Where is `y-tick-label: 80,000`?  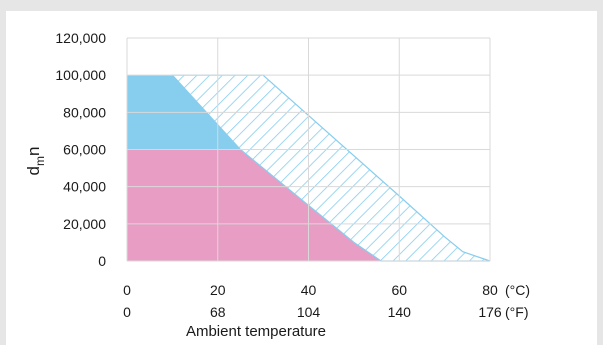
y-tick-label: 80,000 is located at coordinates (84, 112).